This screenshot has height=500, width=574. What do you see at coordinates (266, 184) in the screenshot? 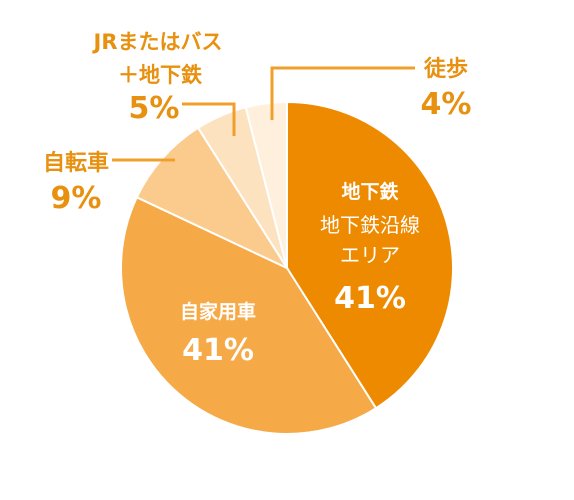
I see `pie-slice-walk` at bounding box center [266, 184].